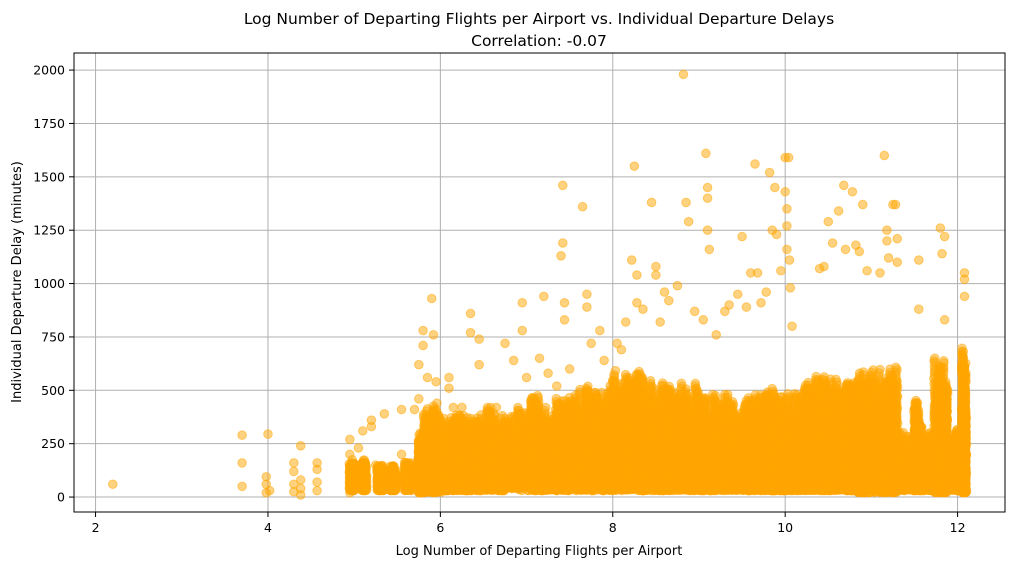 The height and width of the screenshot is (572, 1014). Describe the element at coordinates (539, 41) in the screenshot. I see `chart-subtitle: Correlation: -0.07` at that location.